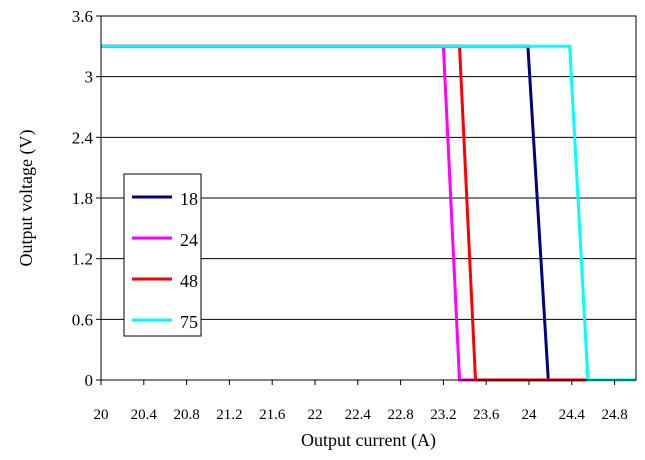  What do you see at coordinates (572, 415) in the screenshot?
I see `x-tick-label: 24.4` at bounding box center [572, 415].